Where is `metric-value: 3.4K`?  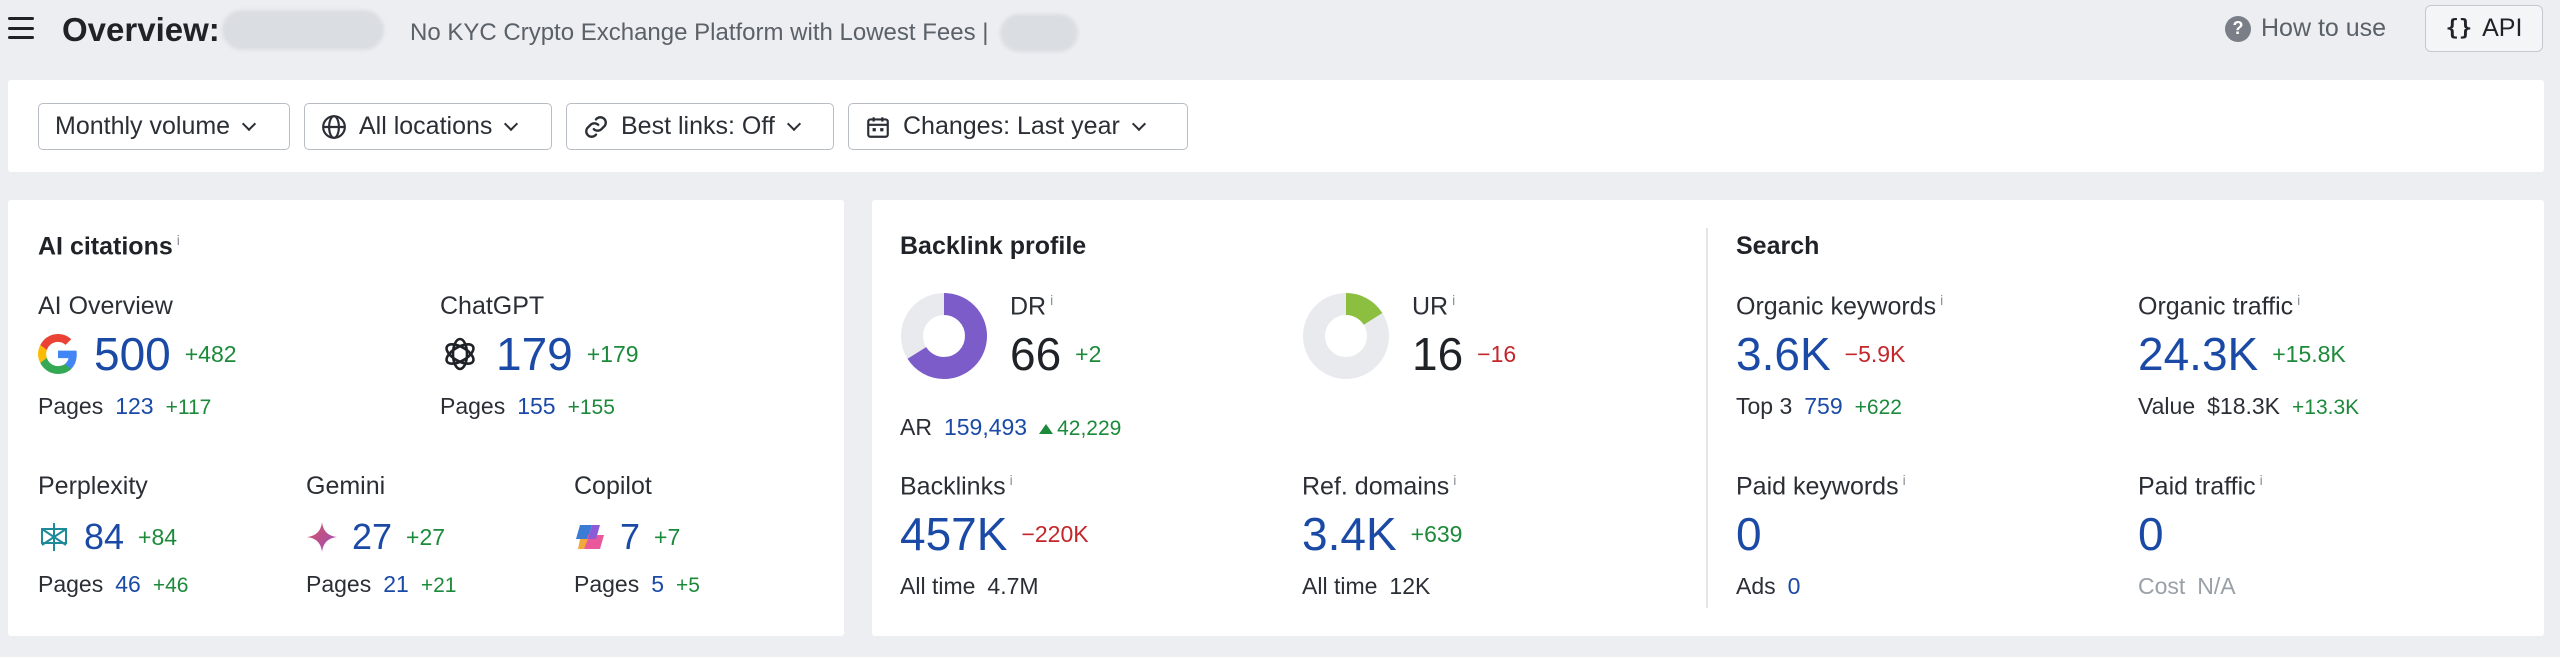
metric-value: 3.4K is located at coordinates (1349, 534).